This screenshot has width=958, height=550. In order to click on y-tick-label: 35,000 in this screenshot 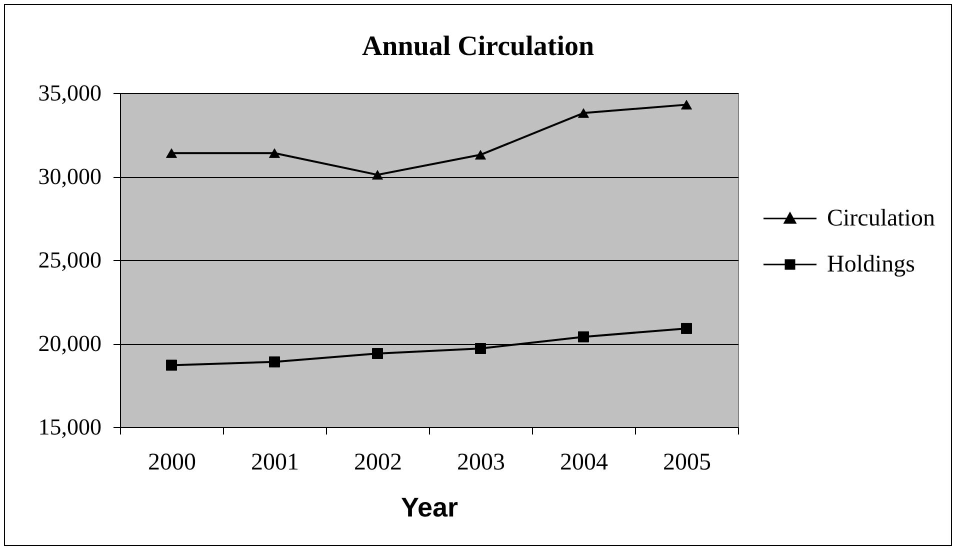, I will do `click(70, 93)`.